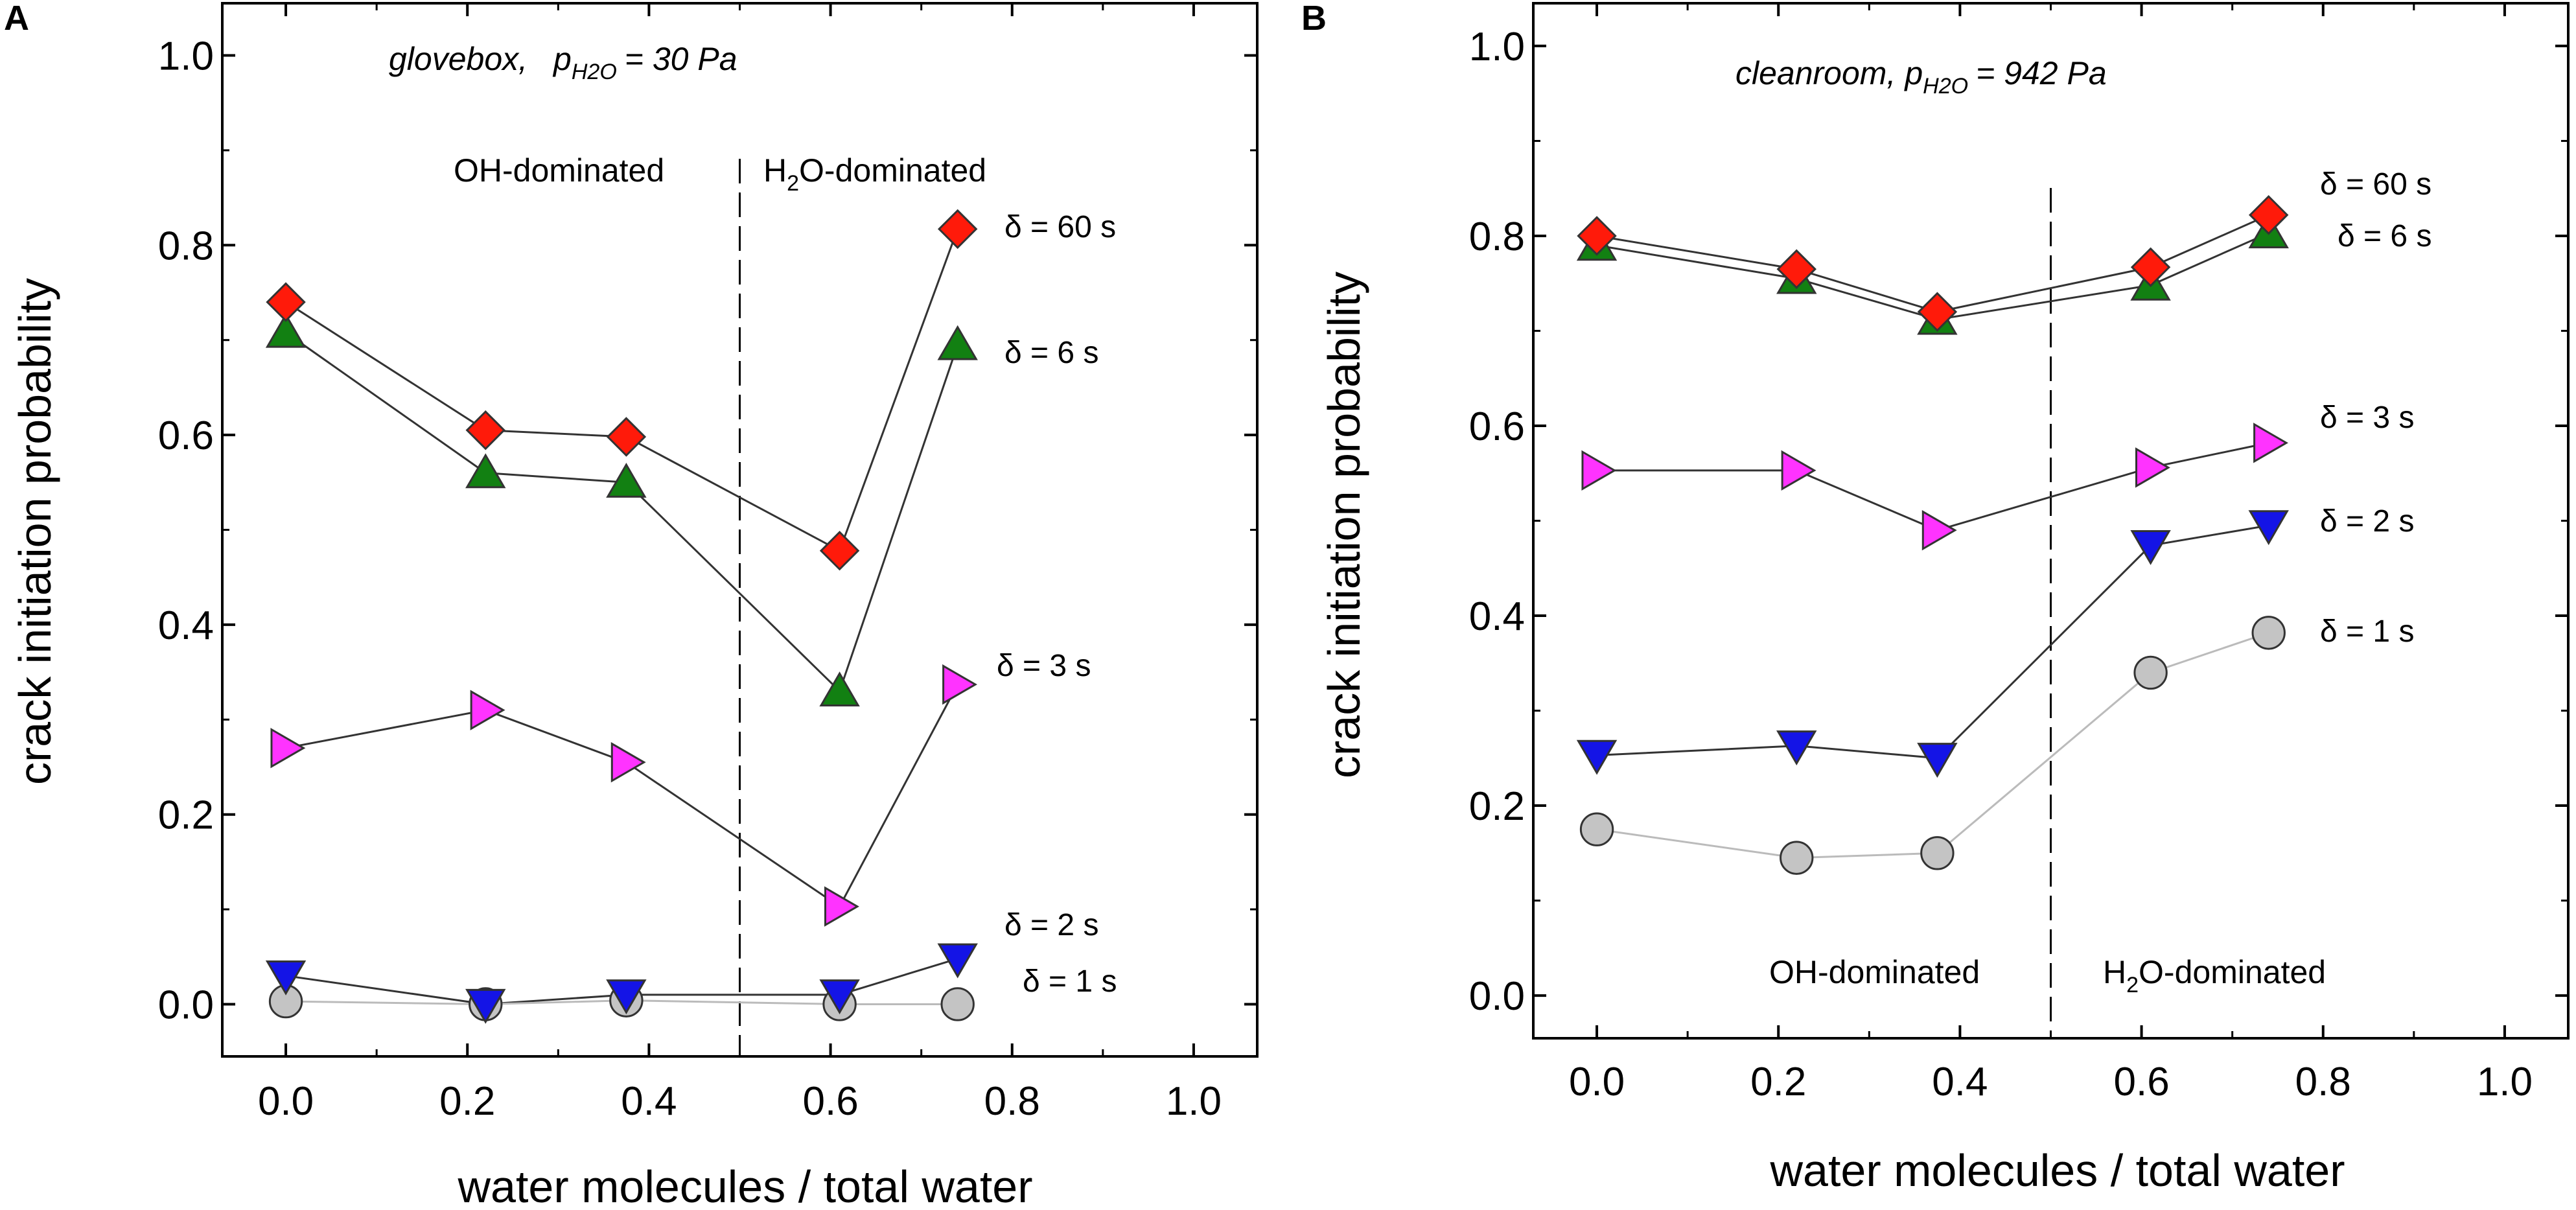 The height and width of the screenshot is (1210, 2576). What do you see at coordinates (875, 174) in the screenshot?
I see `panel-a-region-right-label: H2O-dominated` at bounding box center [875, 174].